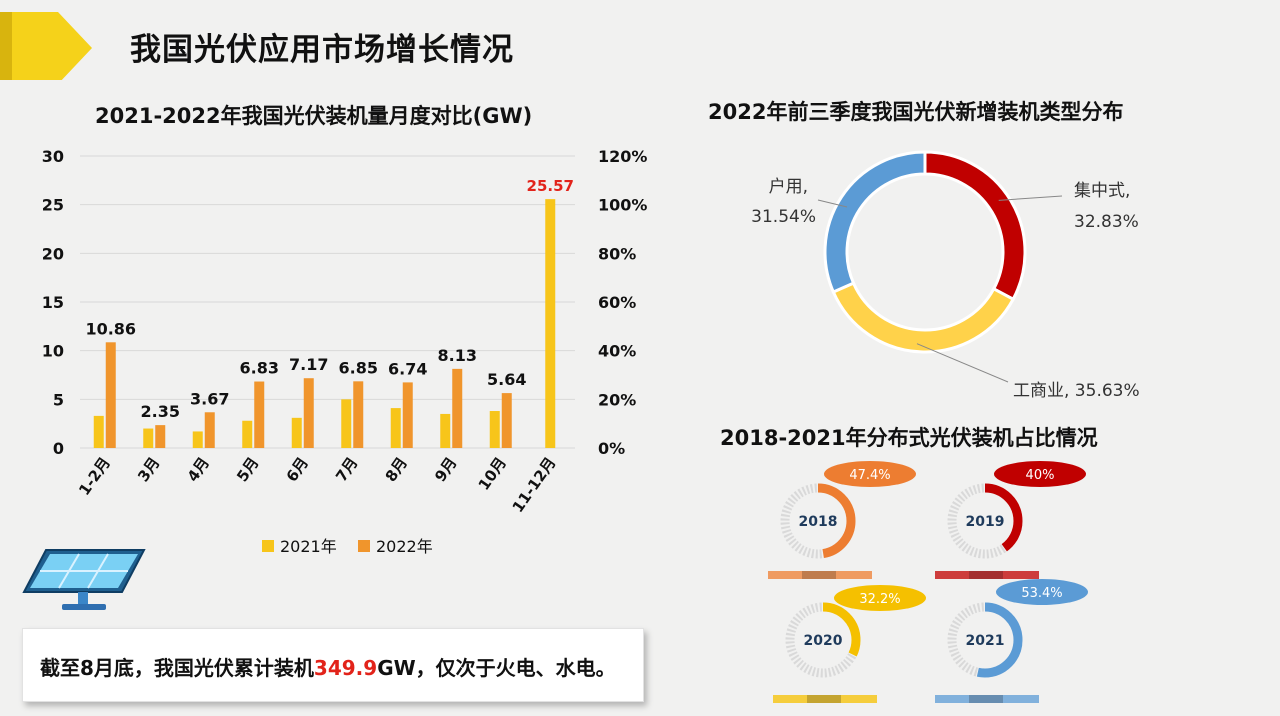 The width and height of the screenshot is (1280, 716). I want to click on page-title: 我国光伏应用市场增长情况, so click(322, 50).